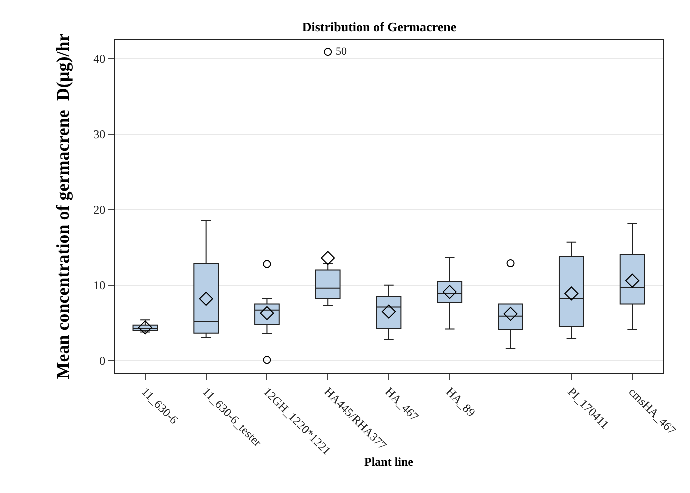 The height and width of the screenshot is (493, 690). What do you see at coordinates (100, 59) in the screenshot?
I see `y-tick-label: 40` at bounding box center [100, 59].